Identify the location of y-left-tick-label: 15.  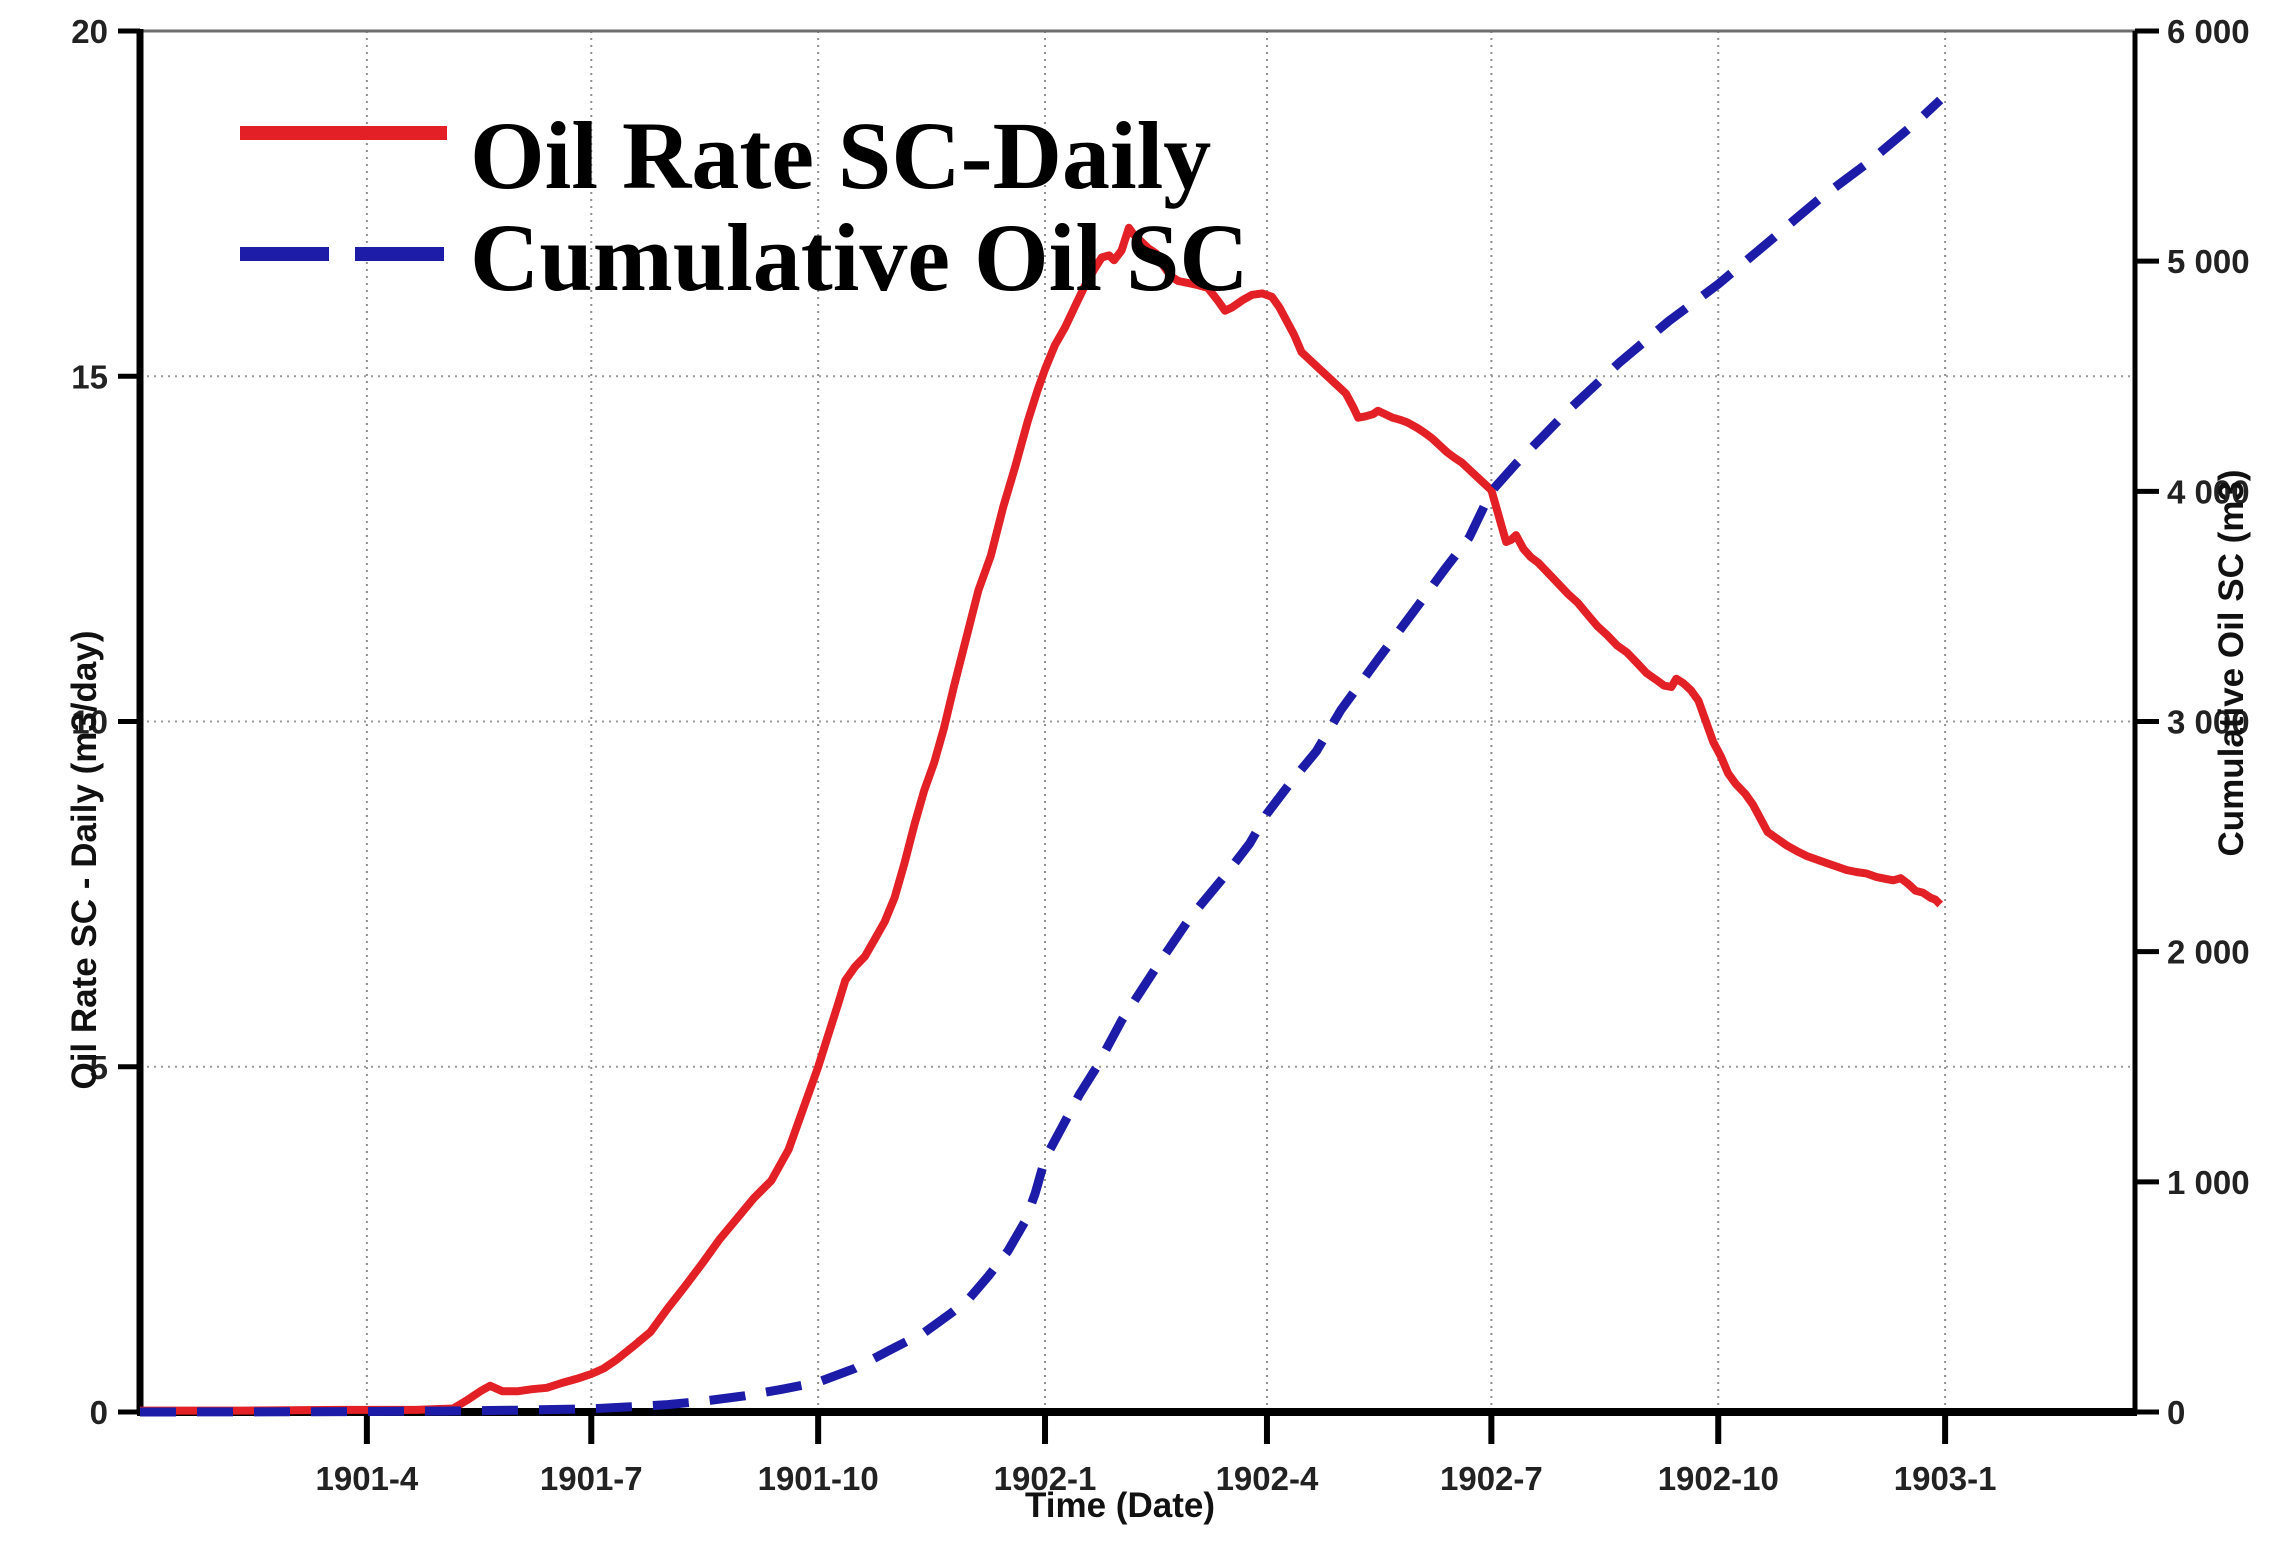
(89, 376).